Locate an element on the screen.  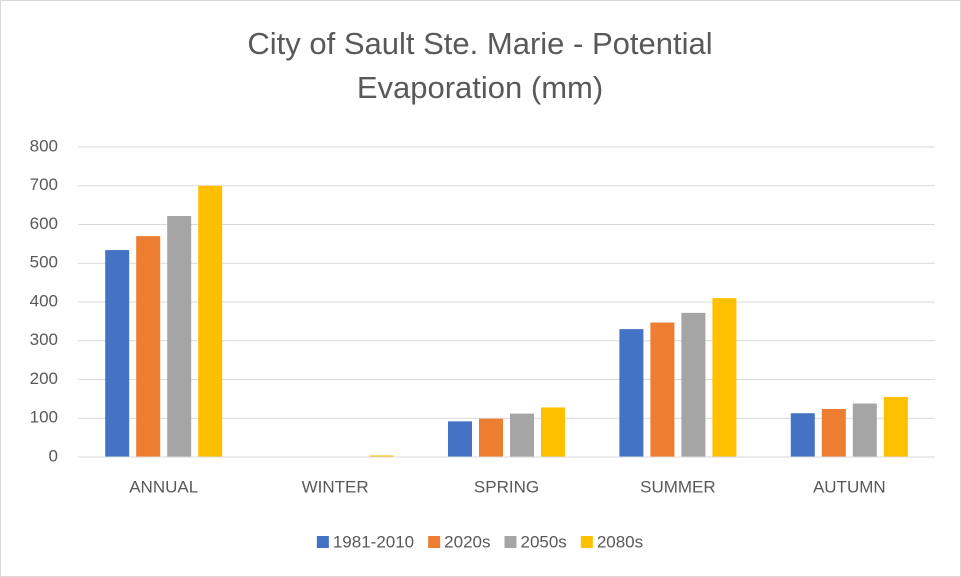
legend-label: 2050s is located at coordinates (543, 541).